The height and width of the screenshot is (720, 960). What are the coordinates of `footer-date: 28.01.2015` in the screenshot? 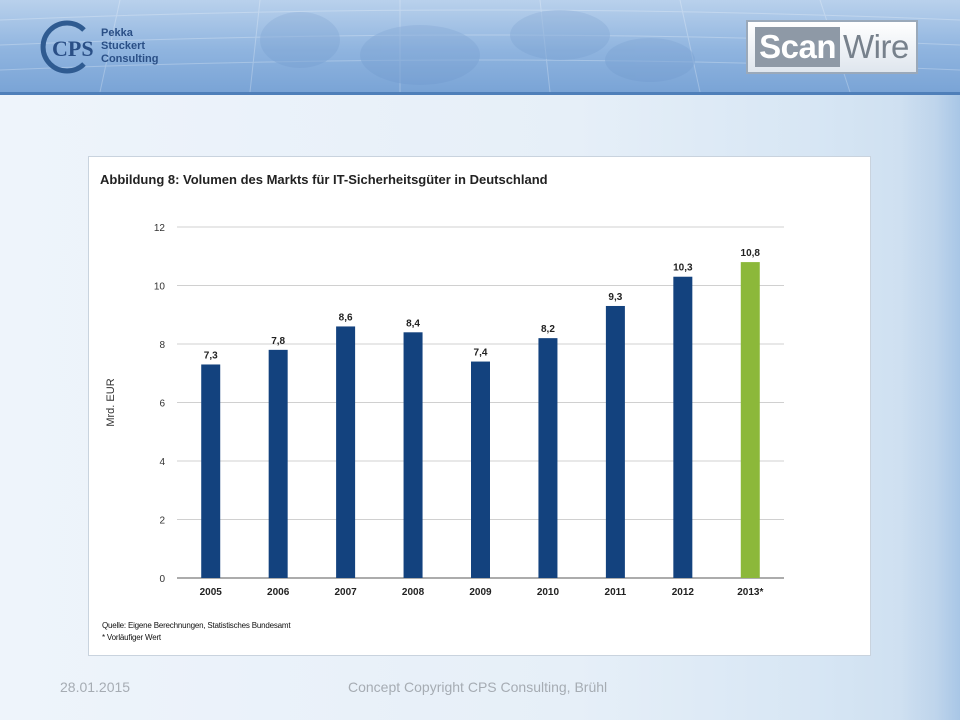 It's located at (95, 687).